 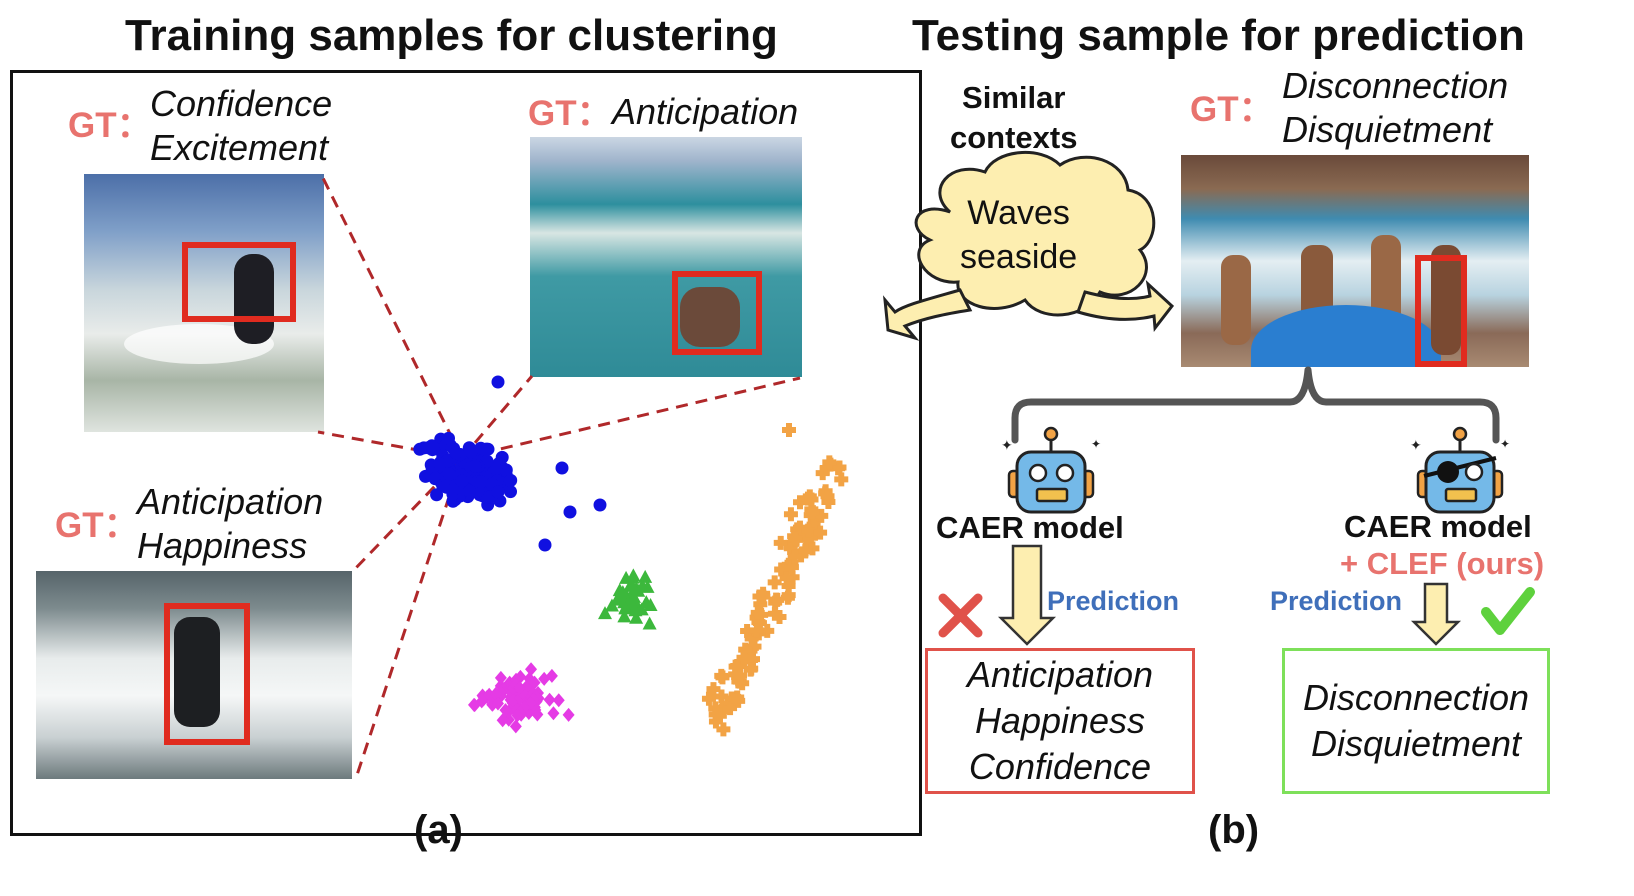 I want to click on sample2-emotions: Anticipation, so click(x=705, y=112).